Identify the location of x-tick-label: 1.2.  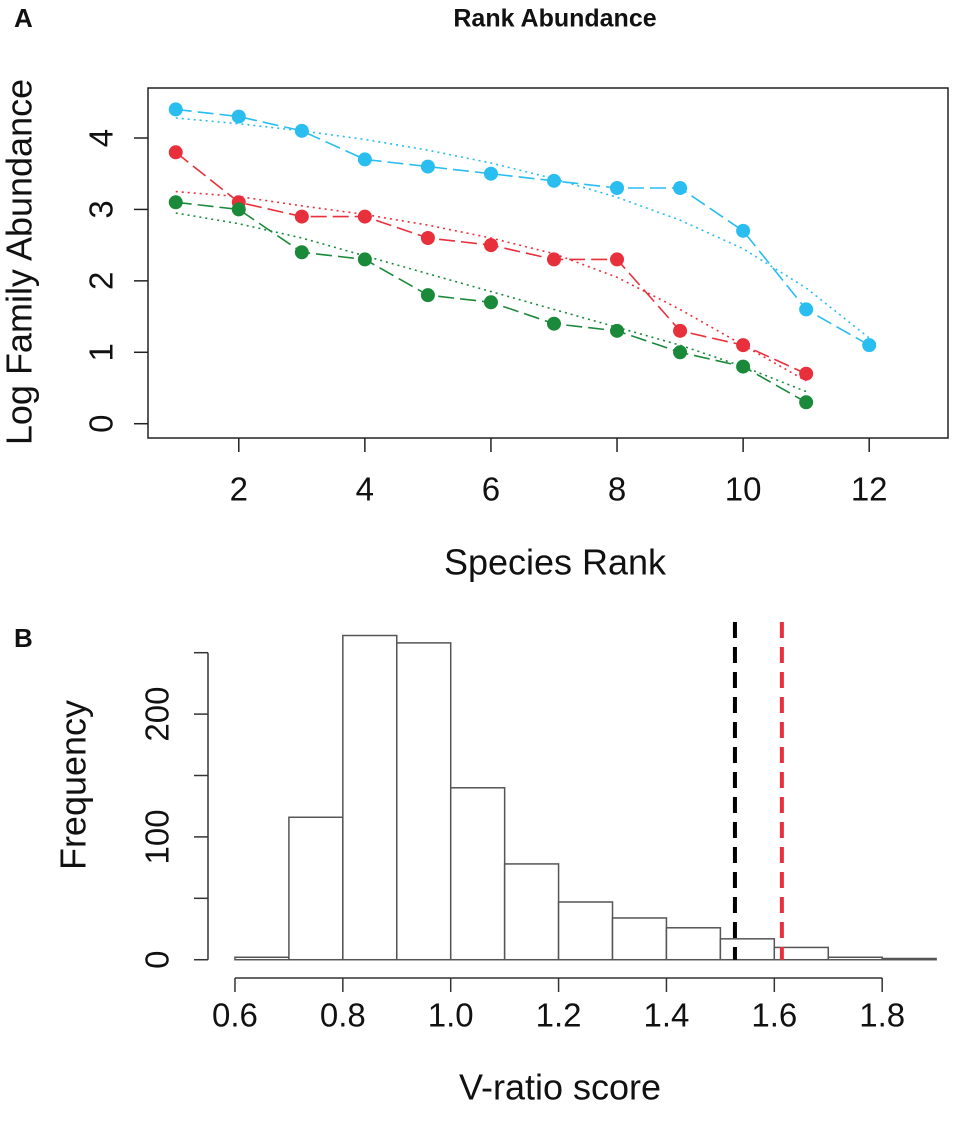
(559, 1015).